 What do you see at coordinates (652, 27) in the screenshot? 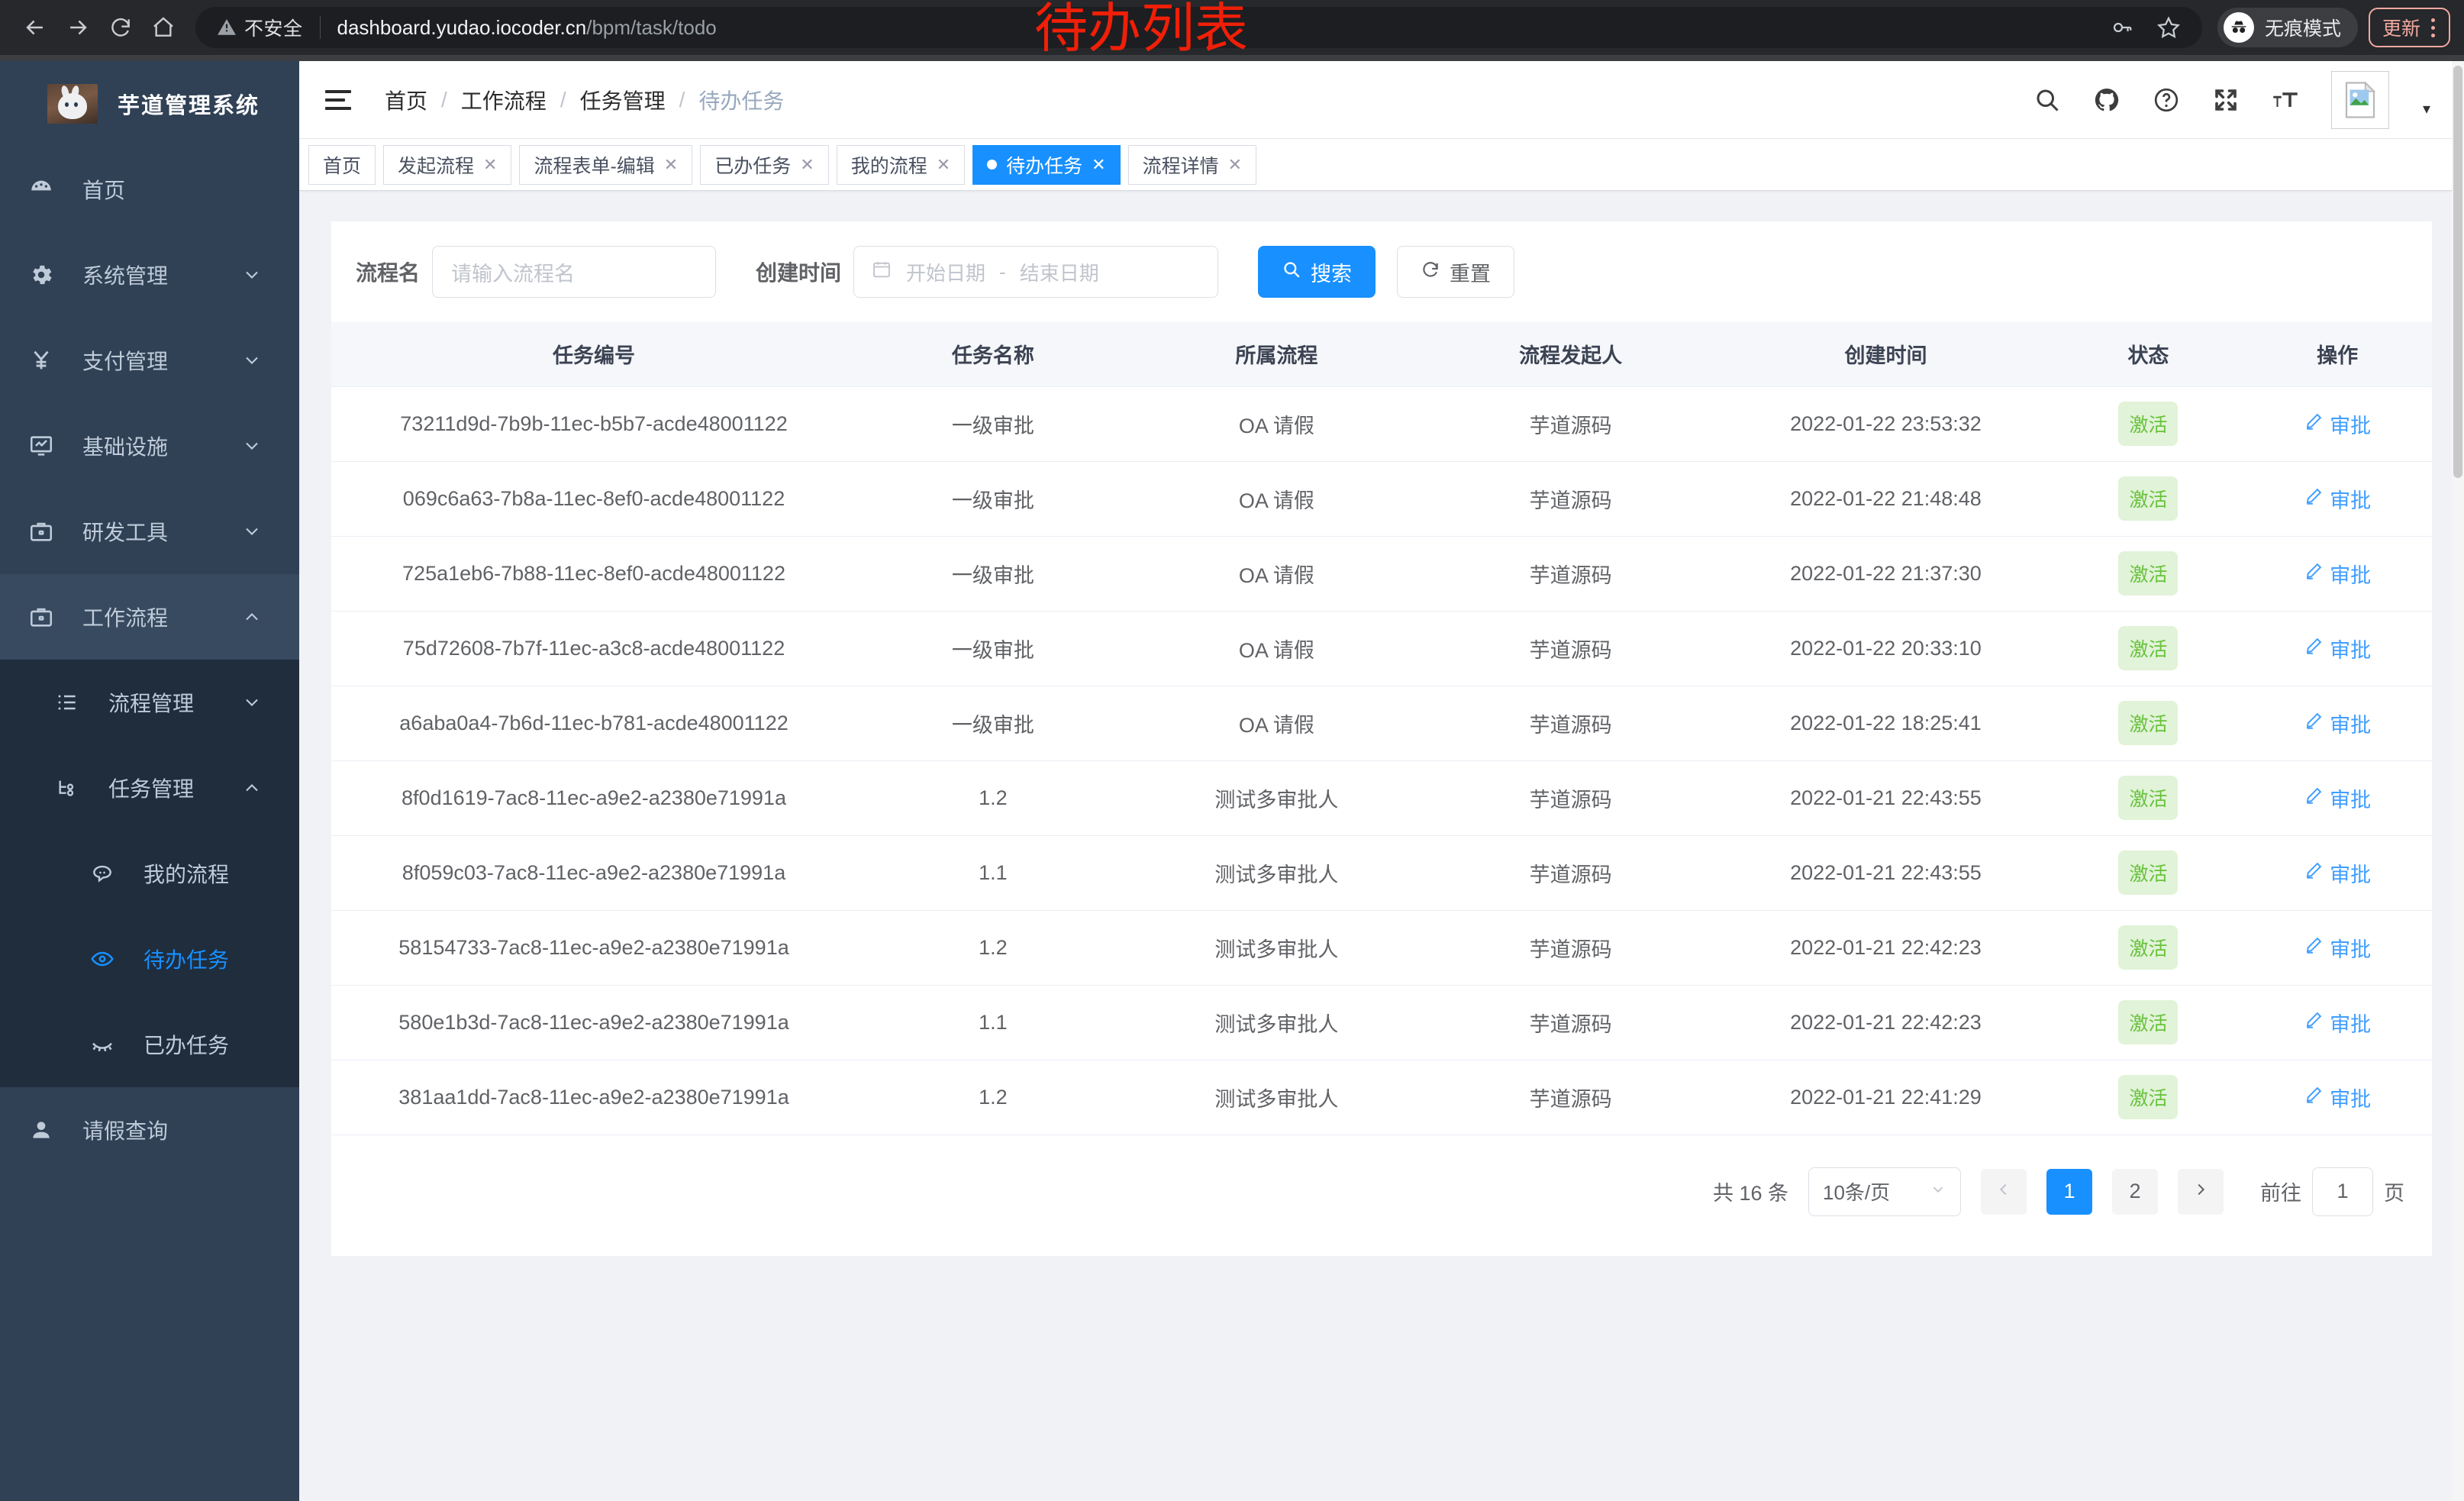
I see `url-path: /bpm/task/todo` at bounding box center [652, 27].